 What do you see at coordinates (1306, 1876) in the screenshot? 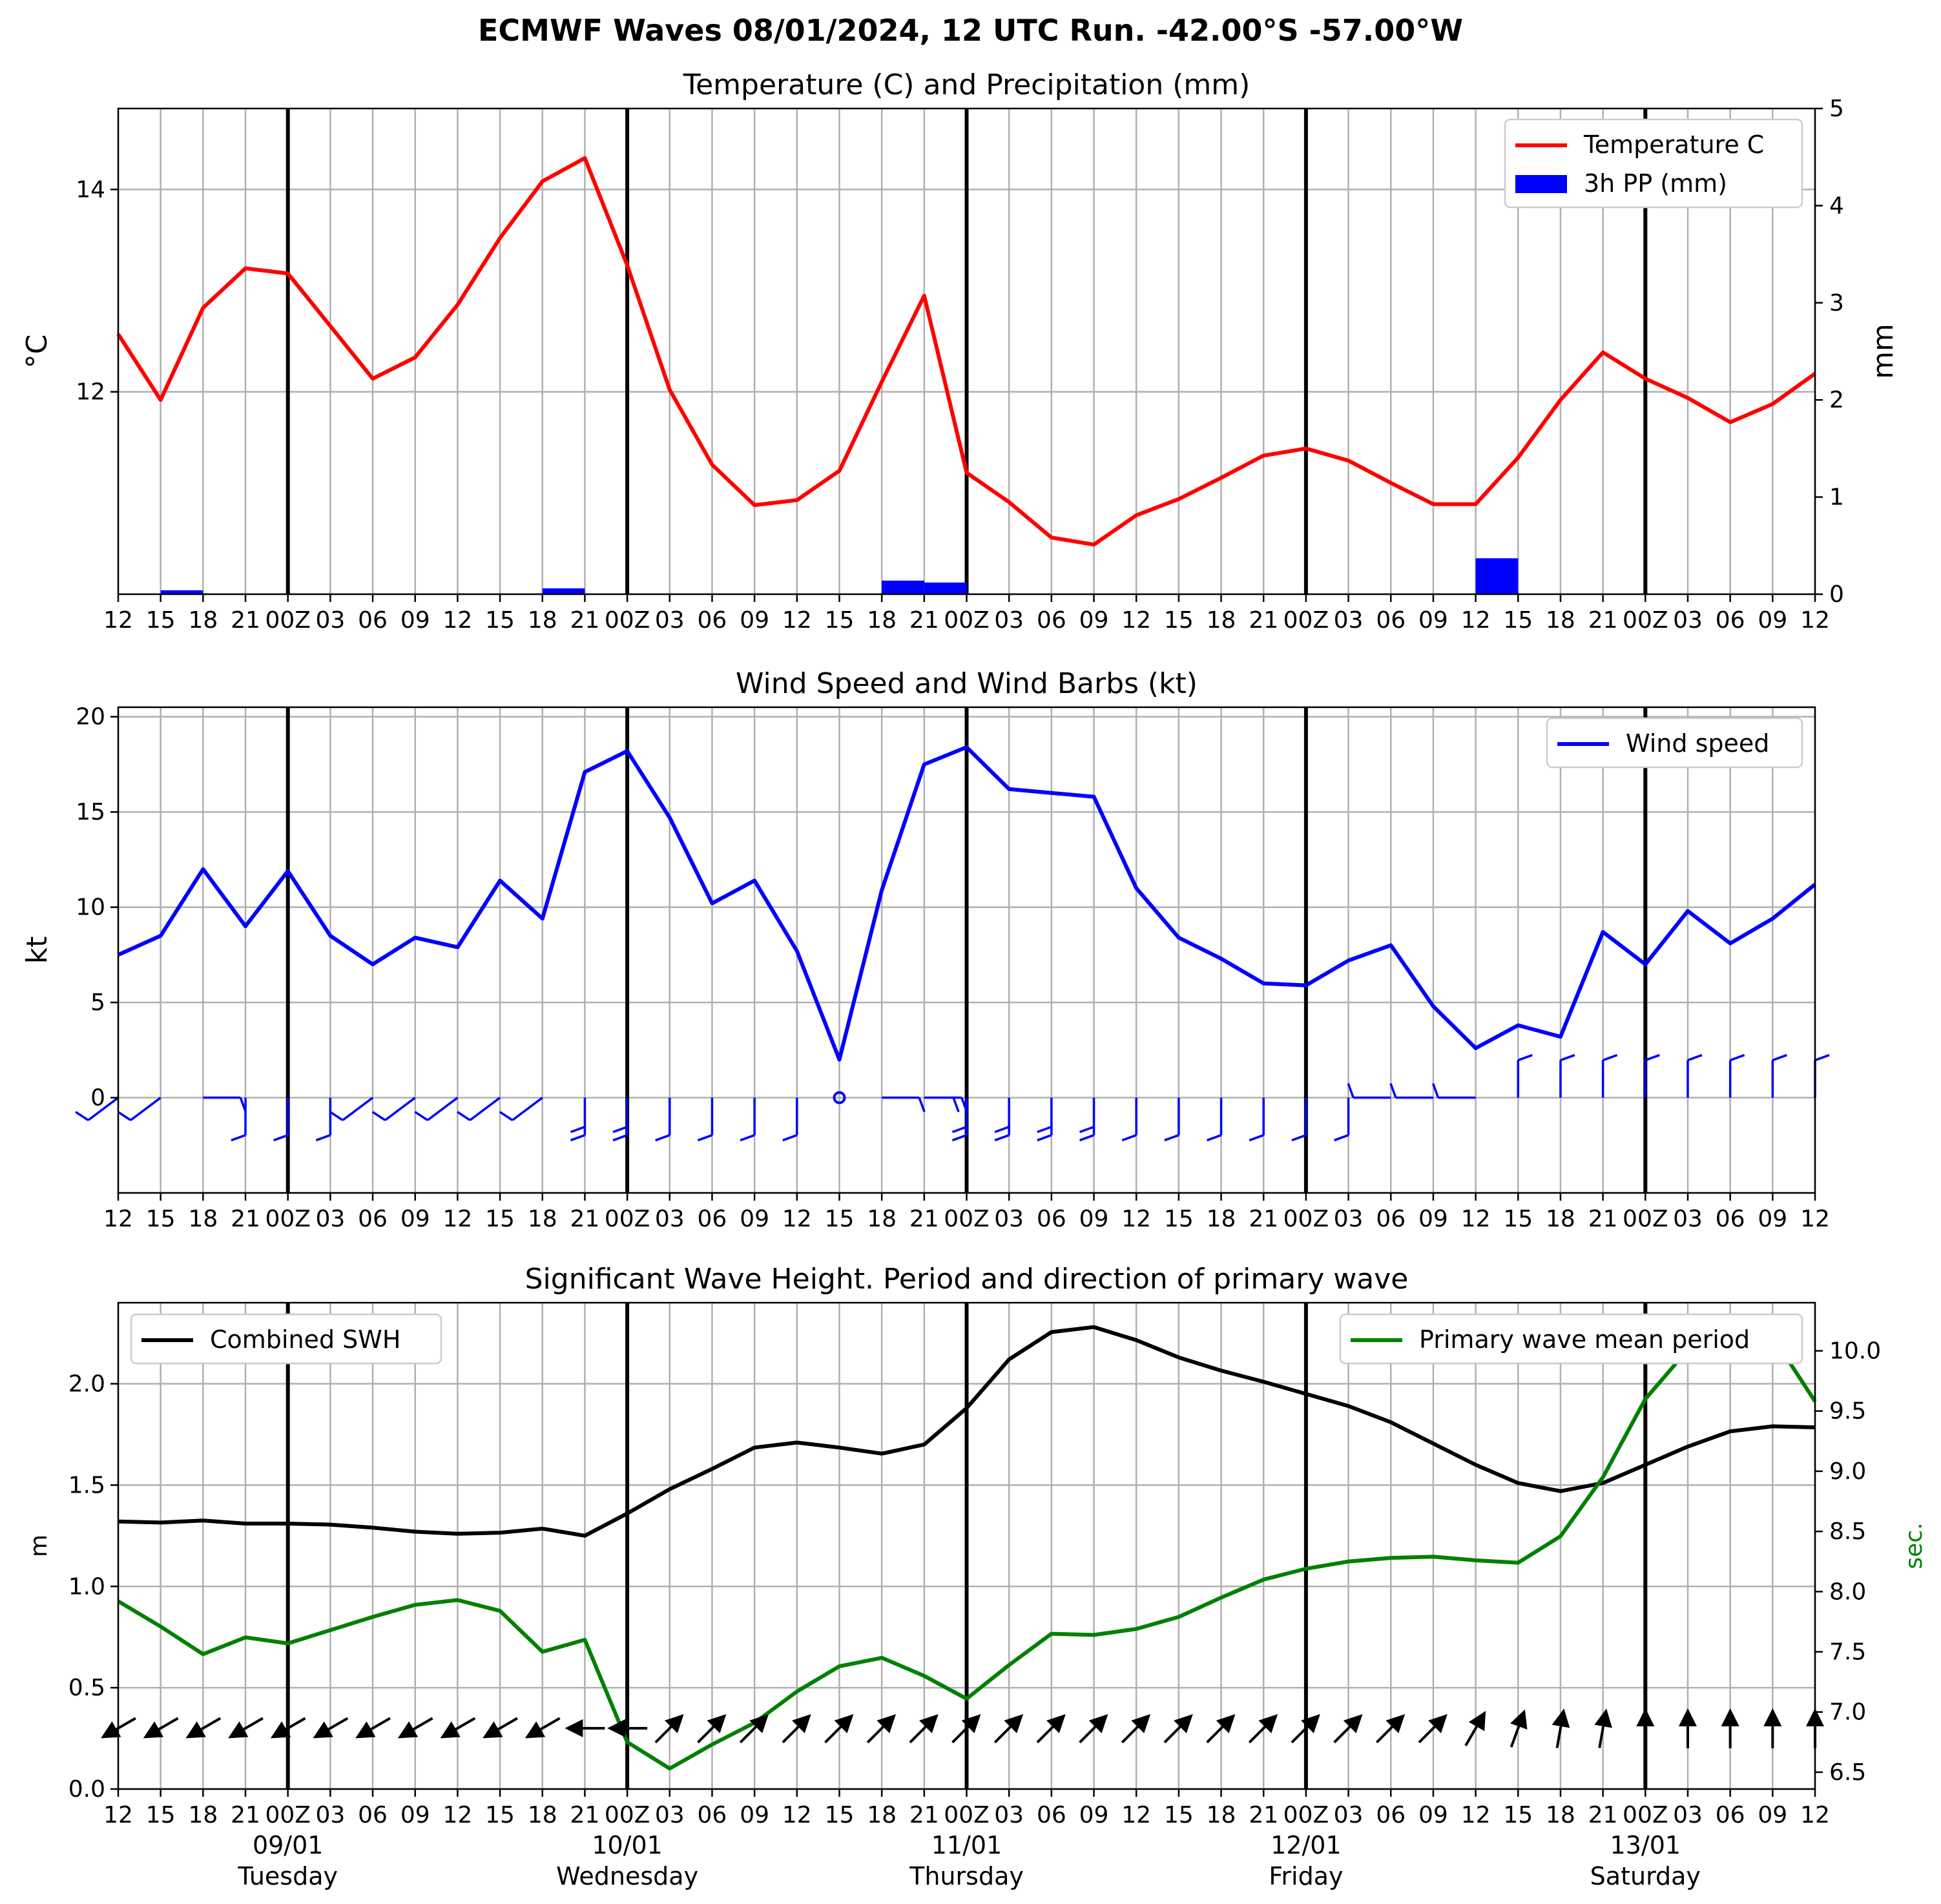
I see `day-name-label: Friday` at bounding box center [1306, 1876].